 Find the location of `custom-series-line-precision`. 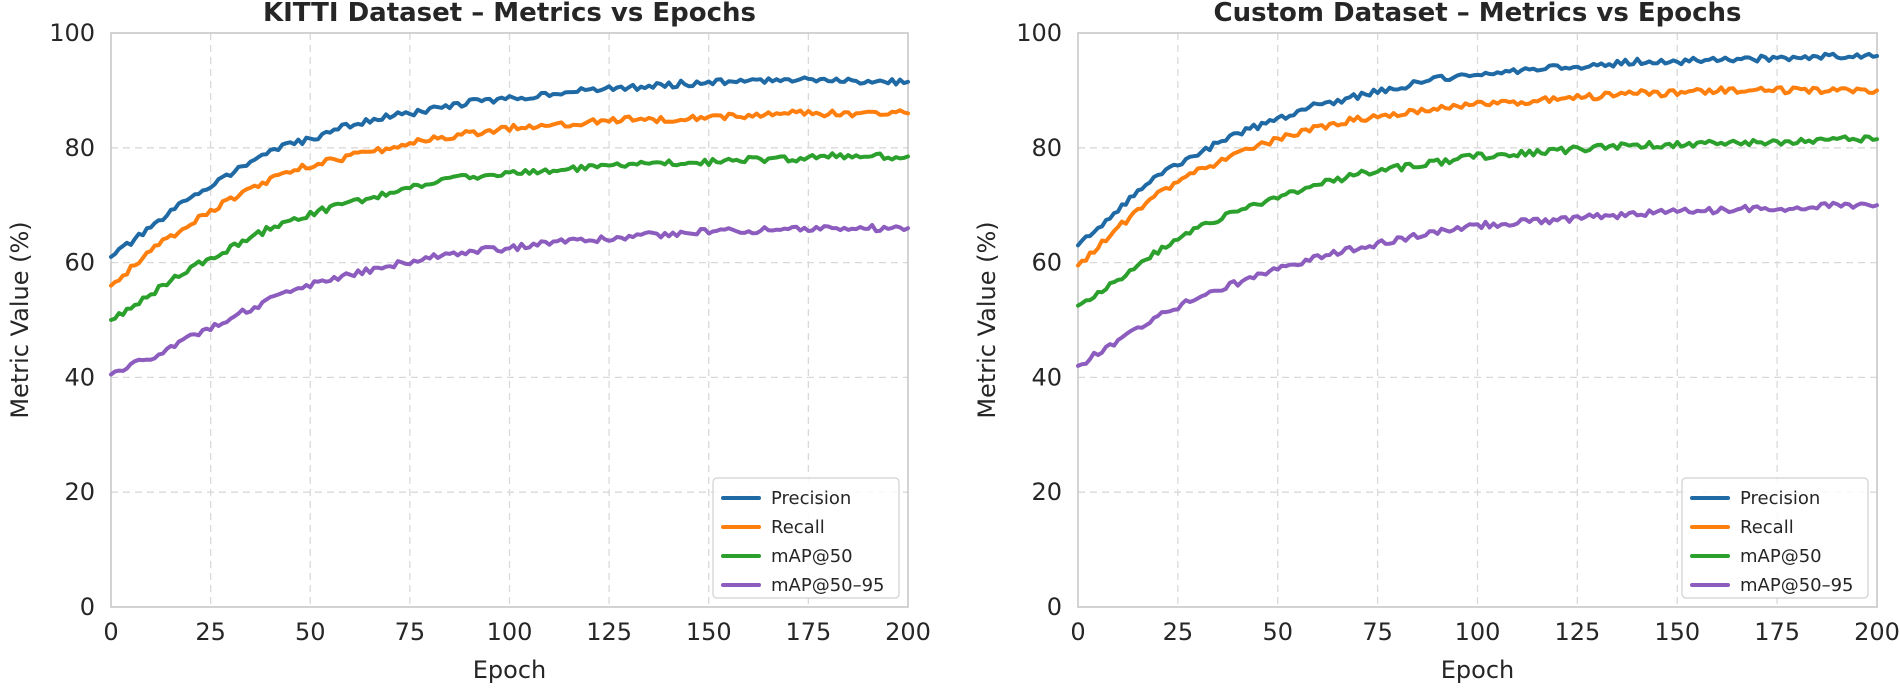

custom-series-line-precision is located at coordinates (1477, 149).